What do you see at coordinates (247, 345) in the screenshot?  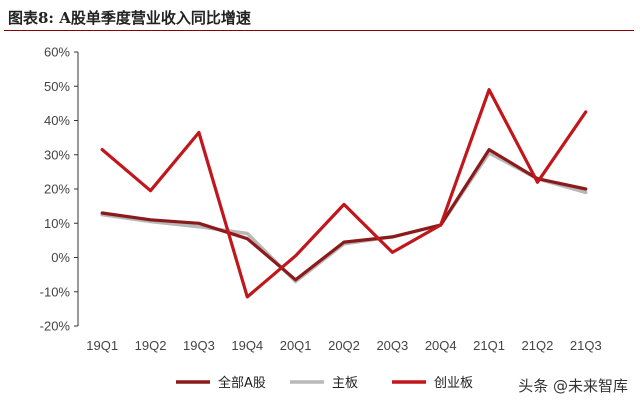 I see `x-tick-label: 19Q4` at bounding box center [247, 345].